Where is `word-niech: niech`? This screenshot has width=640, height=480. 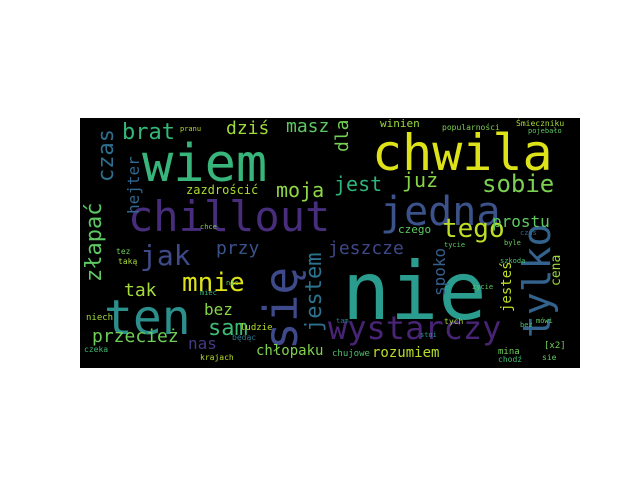 word-niech: niech is located at coordinates (100, 318).